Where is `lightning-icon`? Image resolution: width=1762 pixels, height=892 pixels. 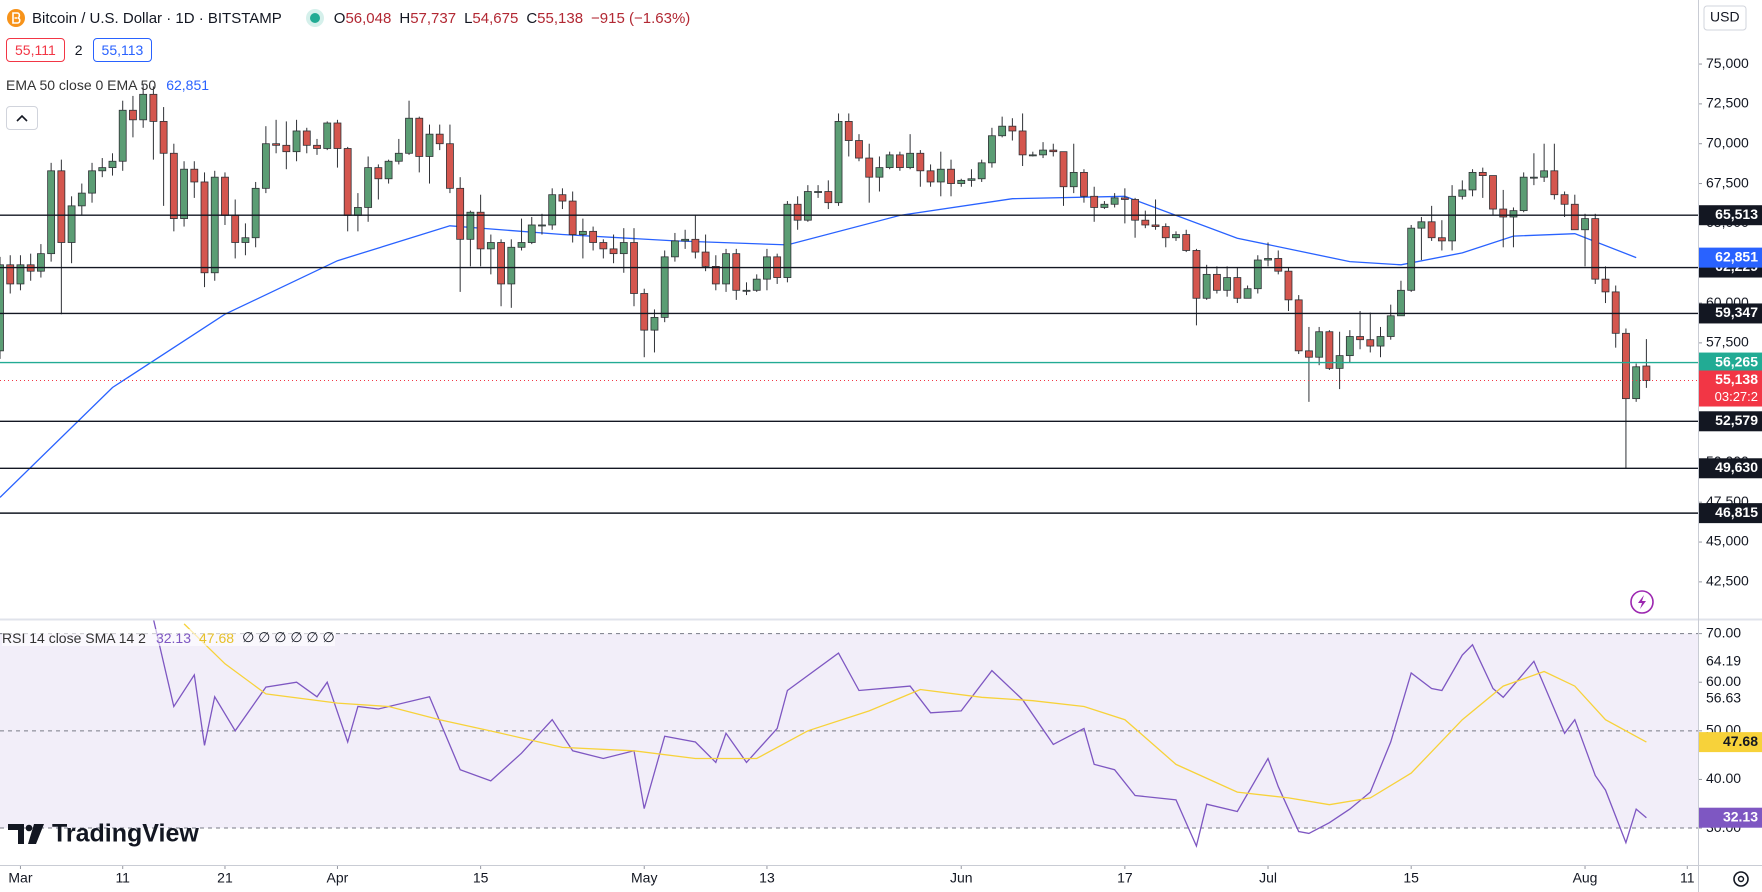
lightning-icon is located at coordinates (1642, 602).